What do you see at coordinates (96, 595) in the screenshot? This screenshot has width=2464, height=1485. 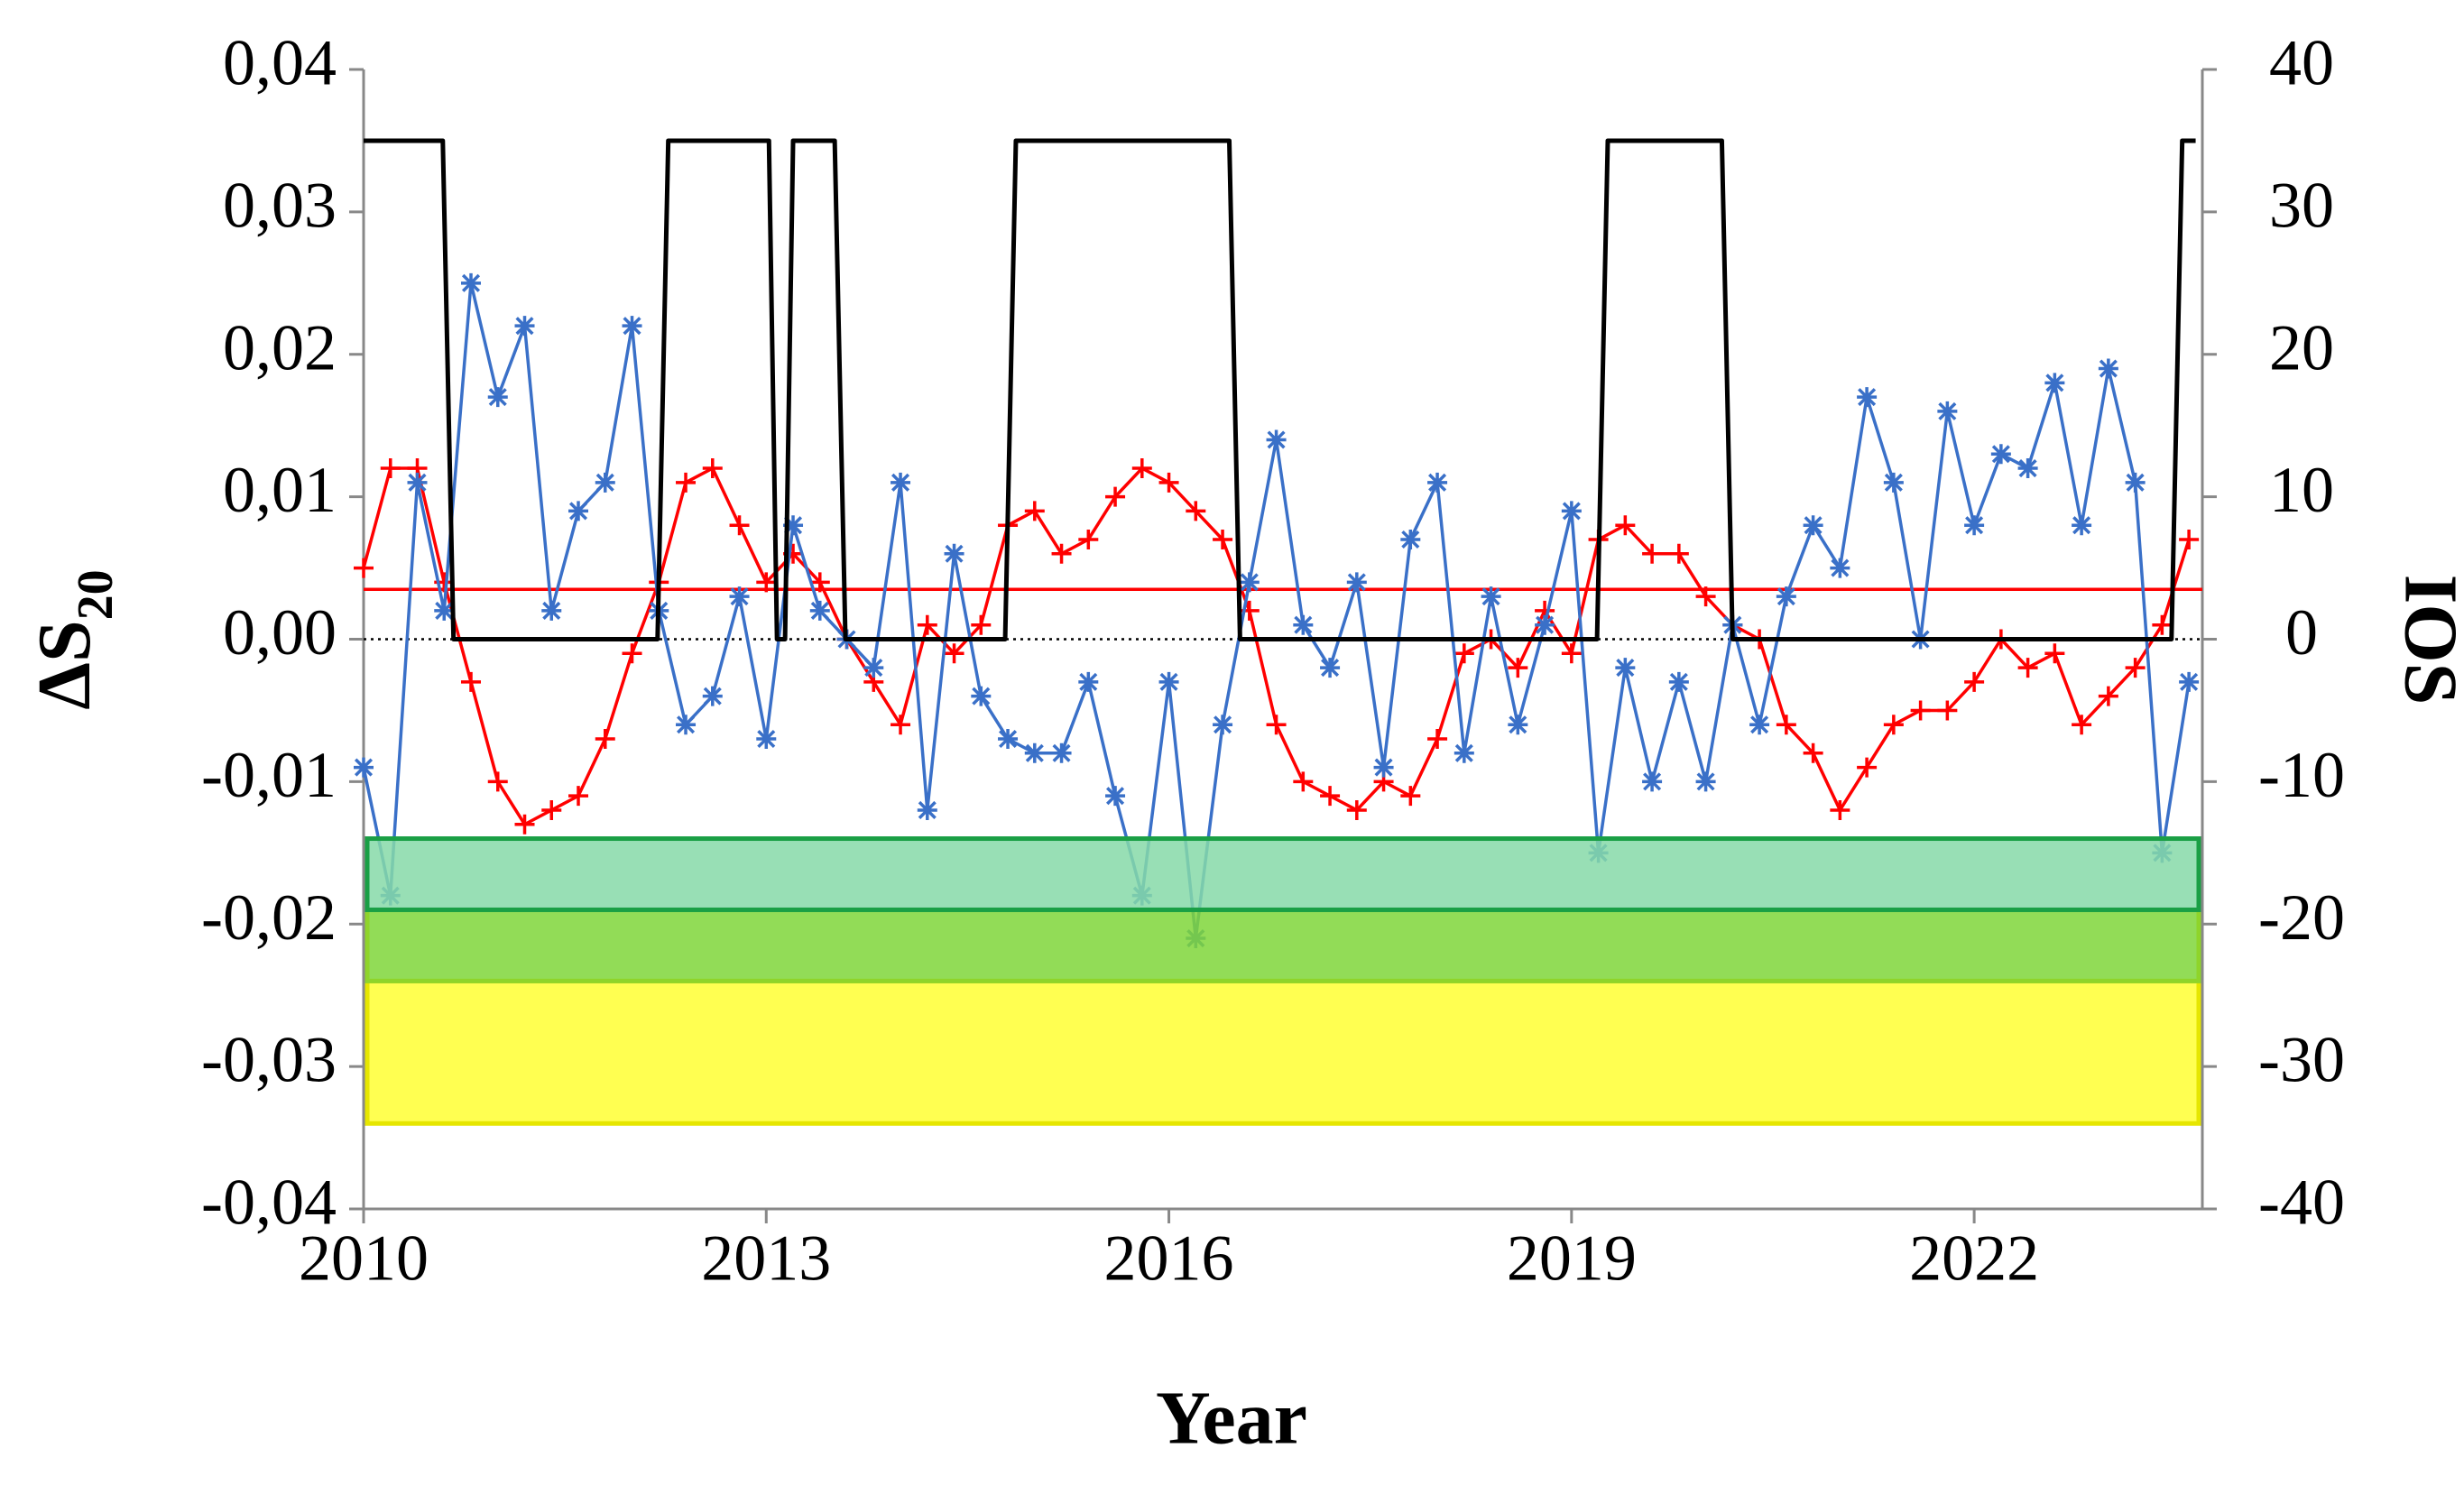 I see `y-axis-label-sub: 20` at bounding box center [96, 595].